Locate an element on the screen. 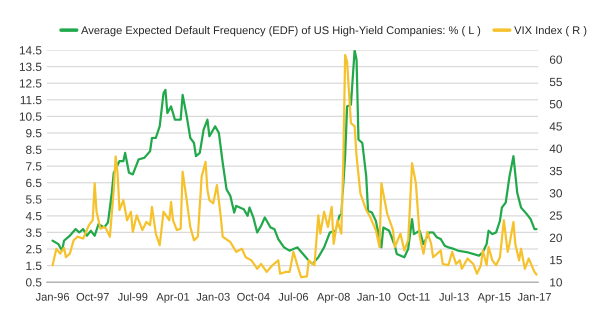 This screenshot has height=321, width=600. y2-tick-label: 40 is located at coordinates (556, 148).